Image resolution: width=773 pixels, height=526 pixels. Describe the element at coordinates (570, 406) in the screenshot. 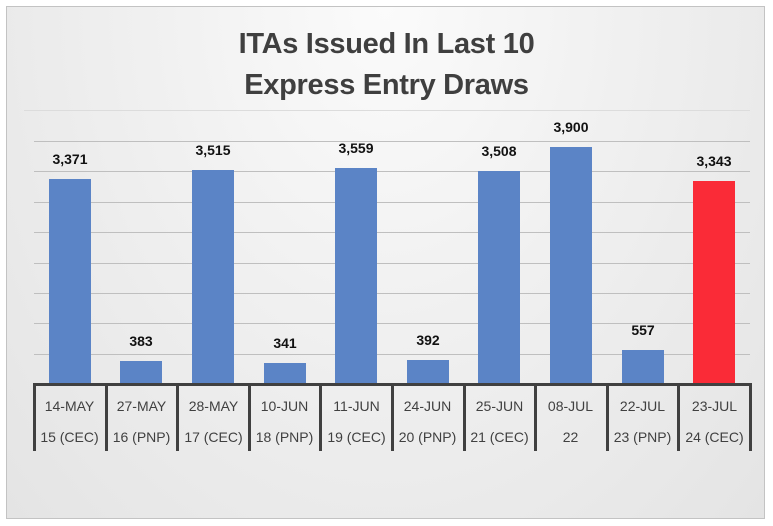

I see `x-tick-label-date: 08-JUL` at that location.